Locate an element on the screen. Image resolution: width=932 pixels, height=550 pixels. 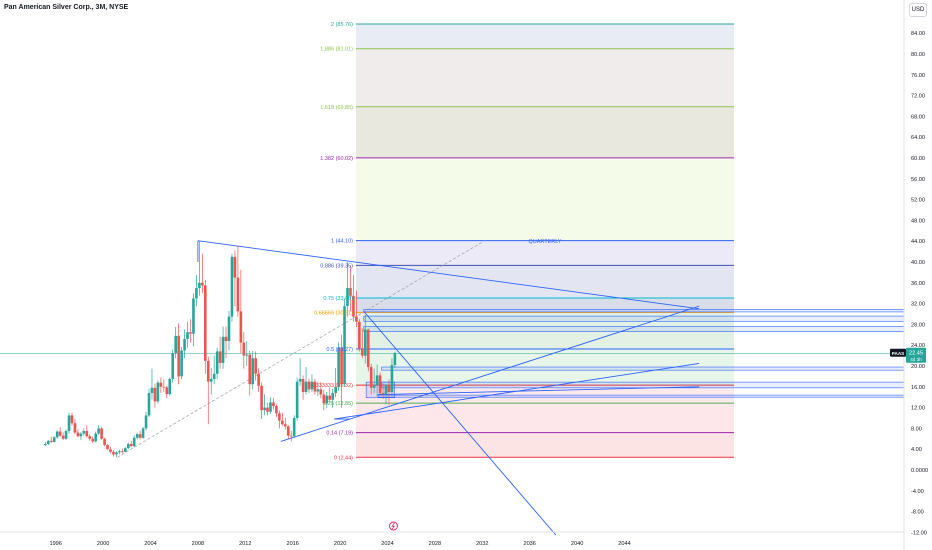
ticker-tag-label: PAAS is located at coordinates (898, 353).